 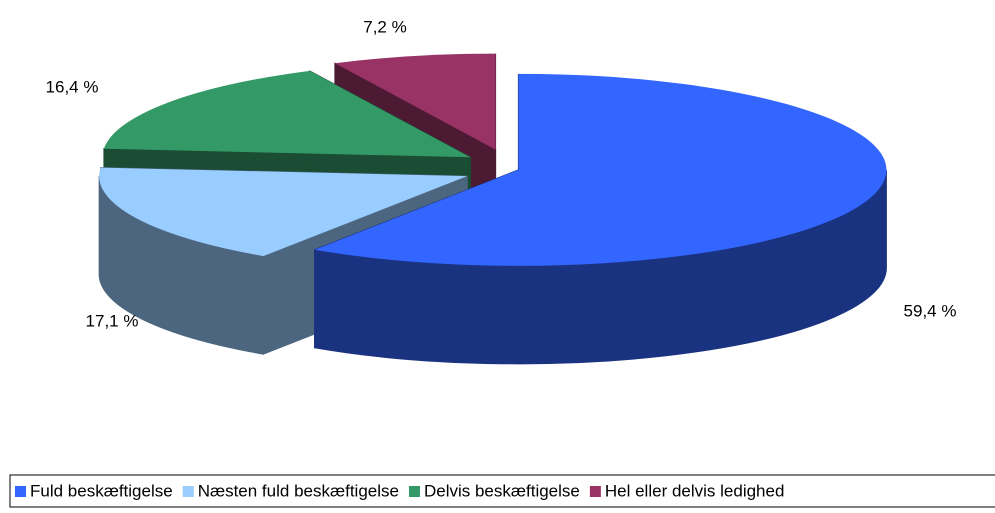 I want to click on data-label: 16,4 %, so click(x=72, y=86).